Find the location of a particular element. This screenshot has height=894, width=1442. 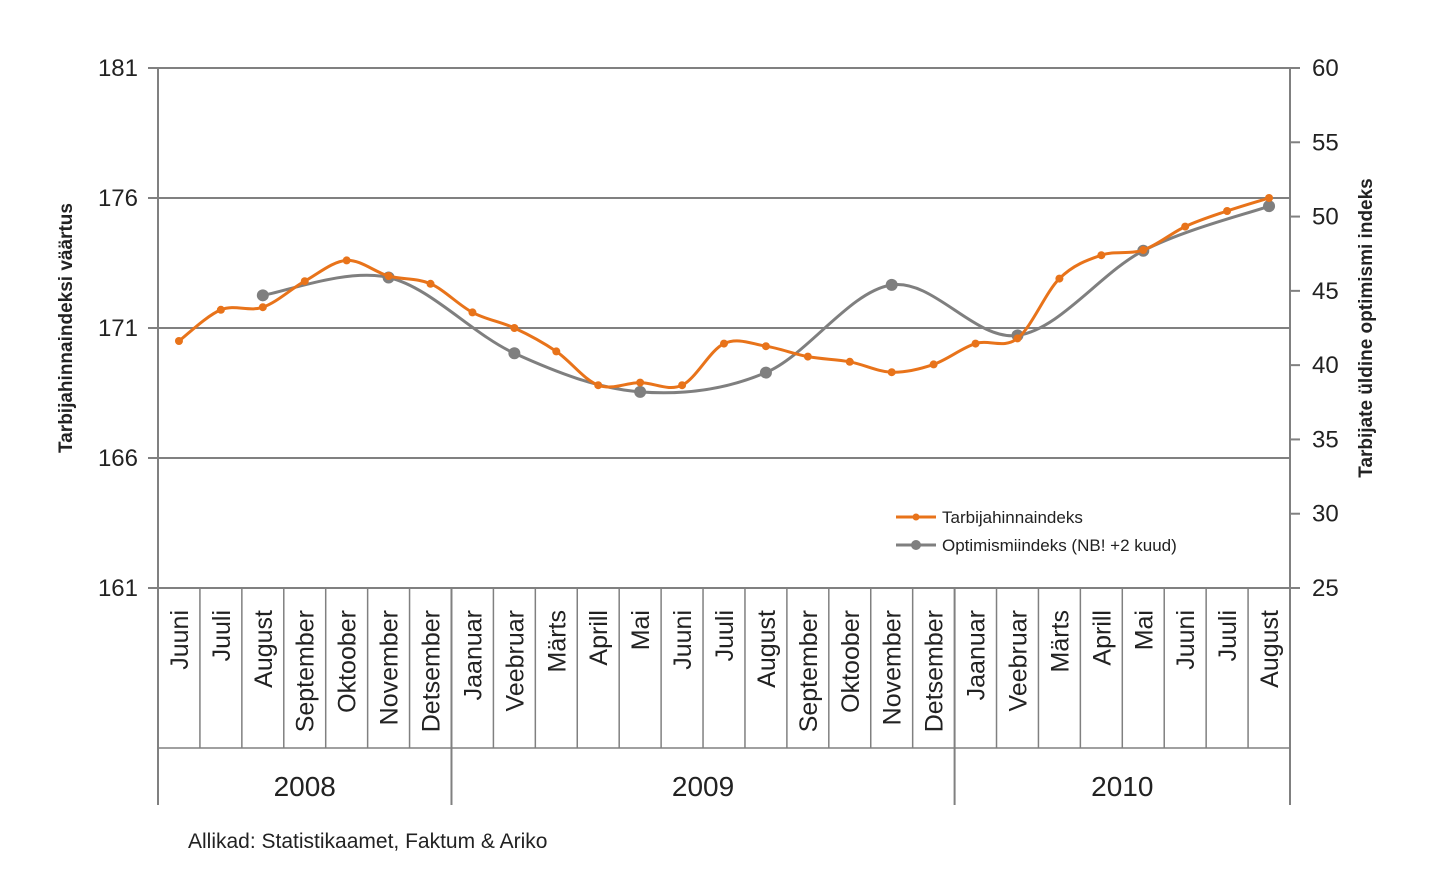

y2-tick-label: 25 is located at coordinates (1325, 588).